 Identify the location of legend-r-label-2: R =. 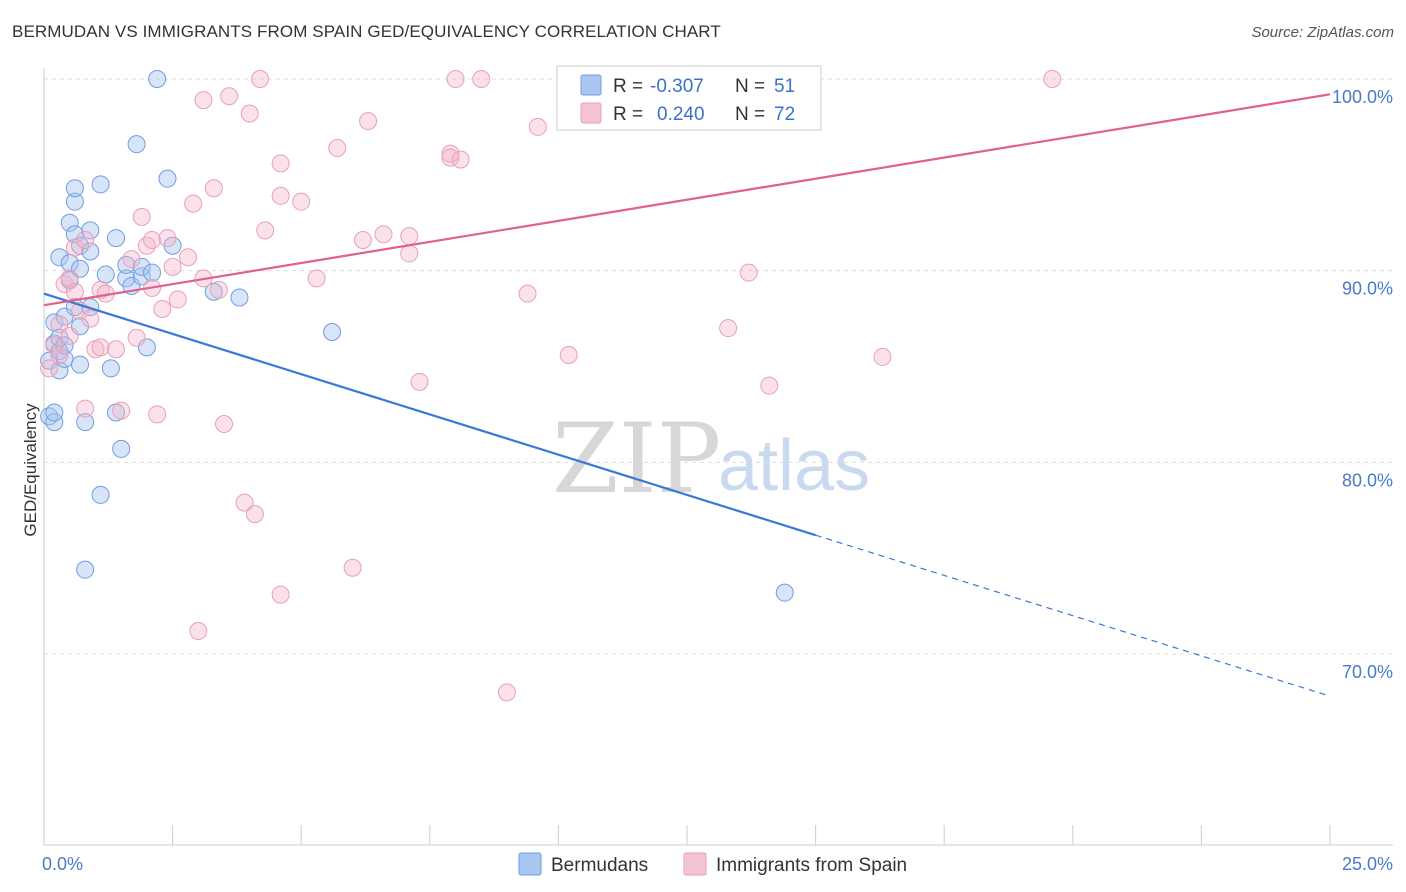
(628, 114).